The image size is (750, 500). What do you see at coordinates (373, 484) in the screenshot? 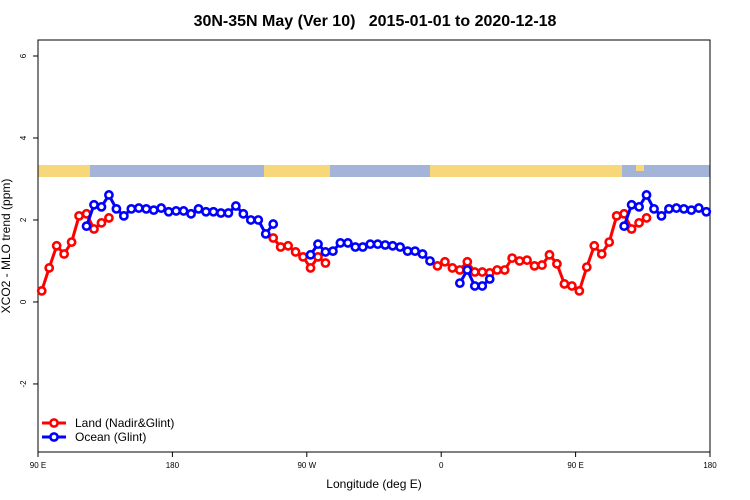
I see `x-axis-label: Longitude (deg E)` at bounding box center [373, 484].